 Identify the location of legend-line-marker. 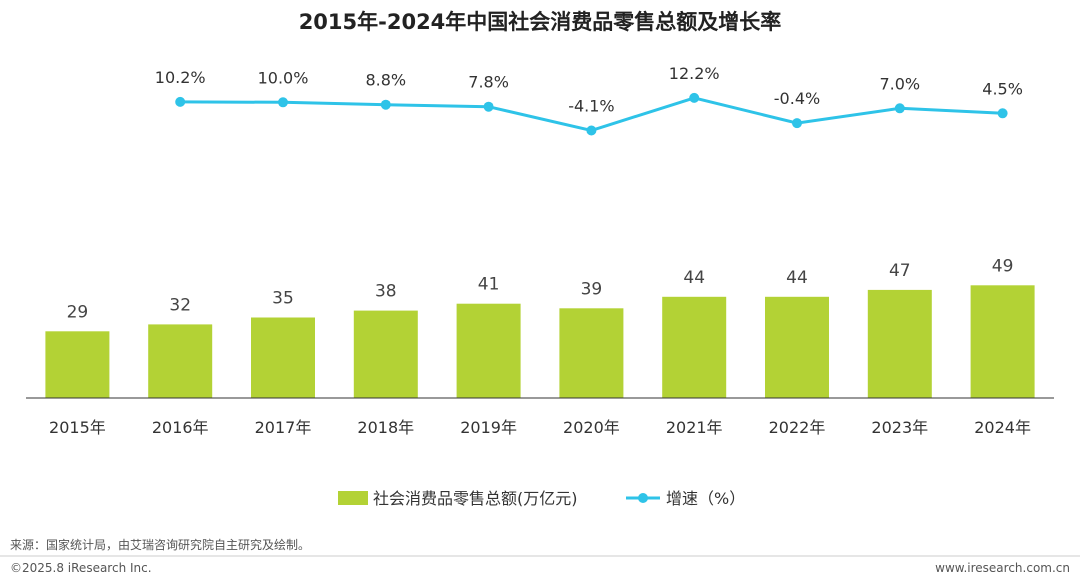
(643, 498).